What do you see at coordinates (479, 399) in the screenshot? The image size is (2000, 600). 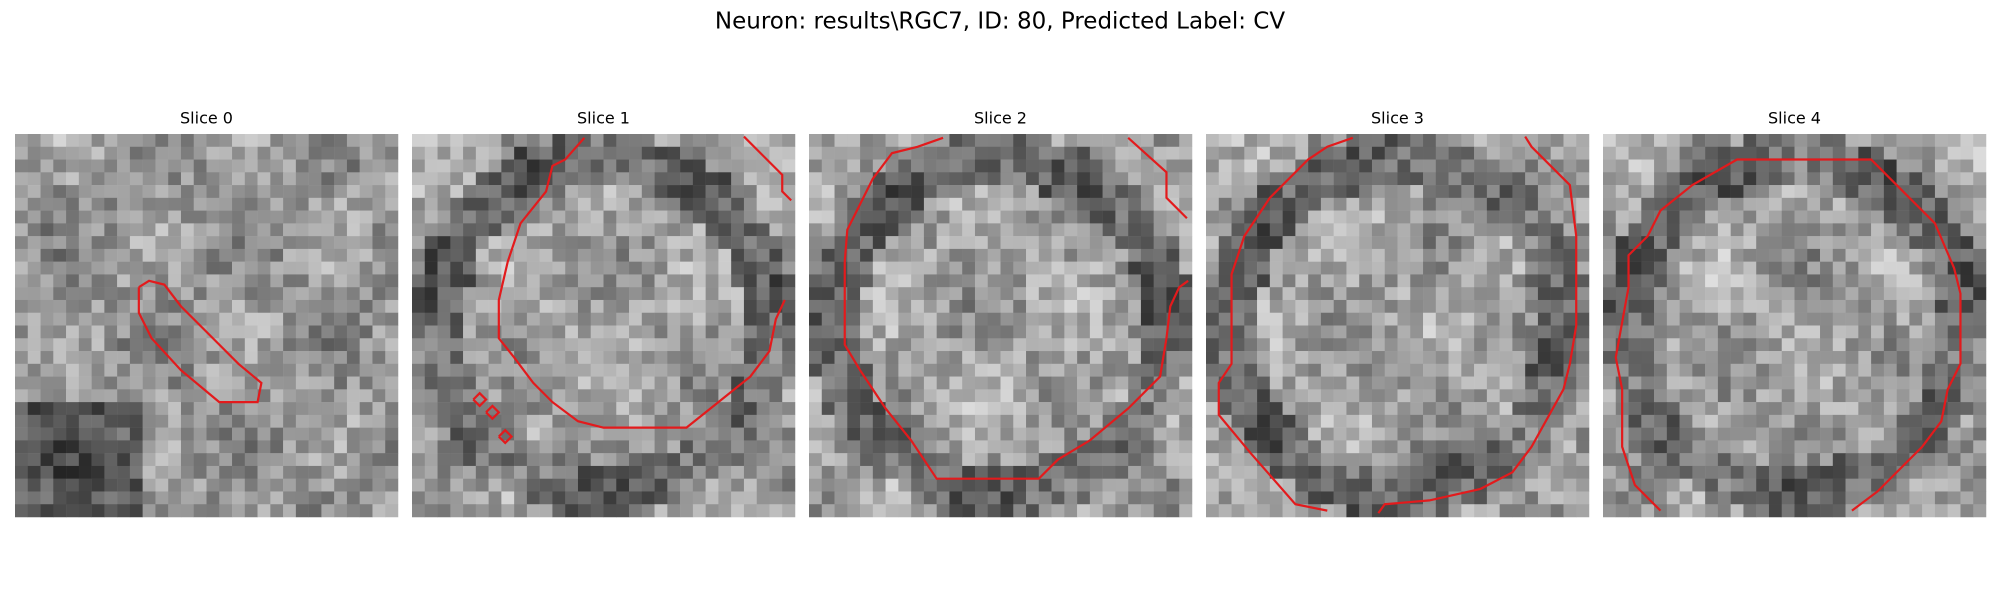 I see `contour` at bounding box center [479, 399].